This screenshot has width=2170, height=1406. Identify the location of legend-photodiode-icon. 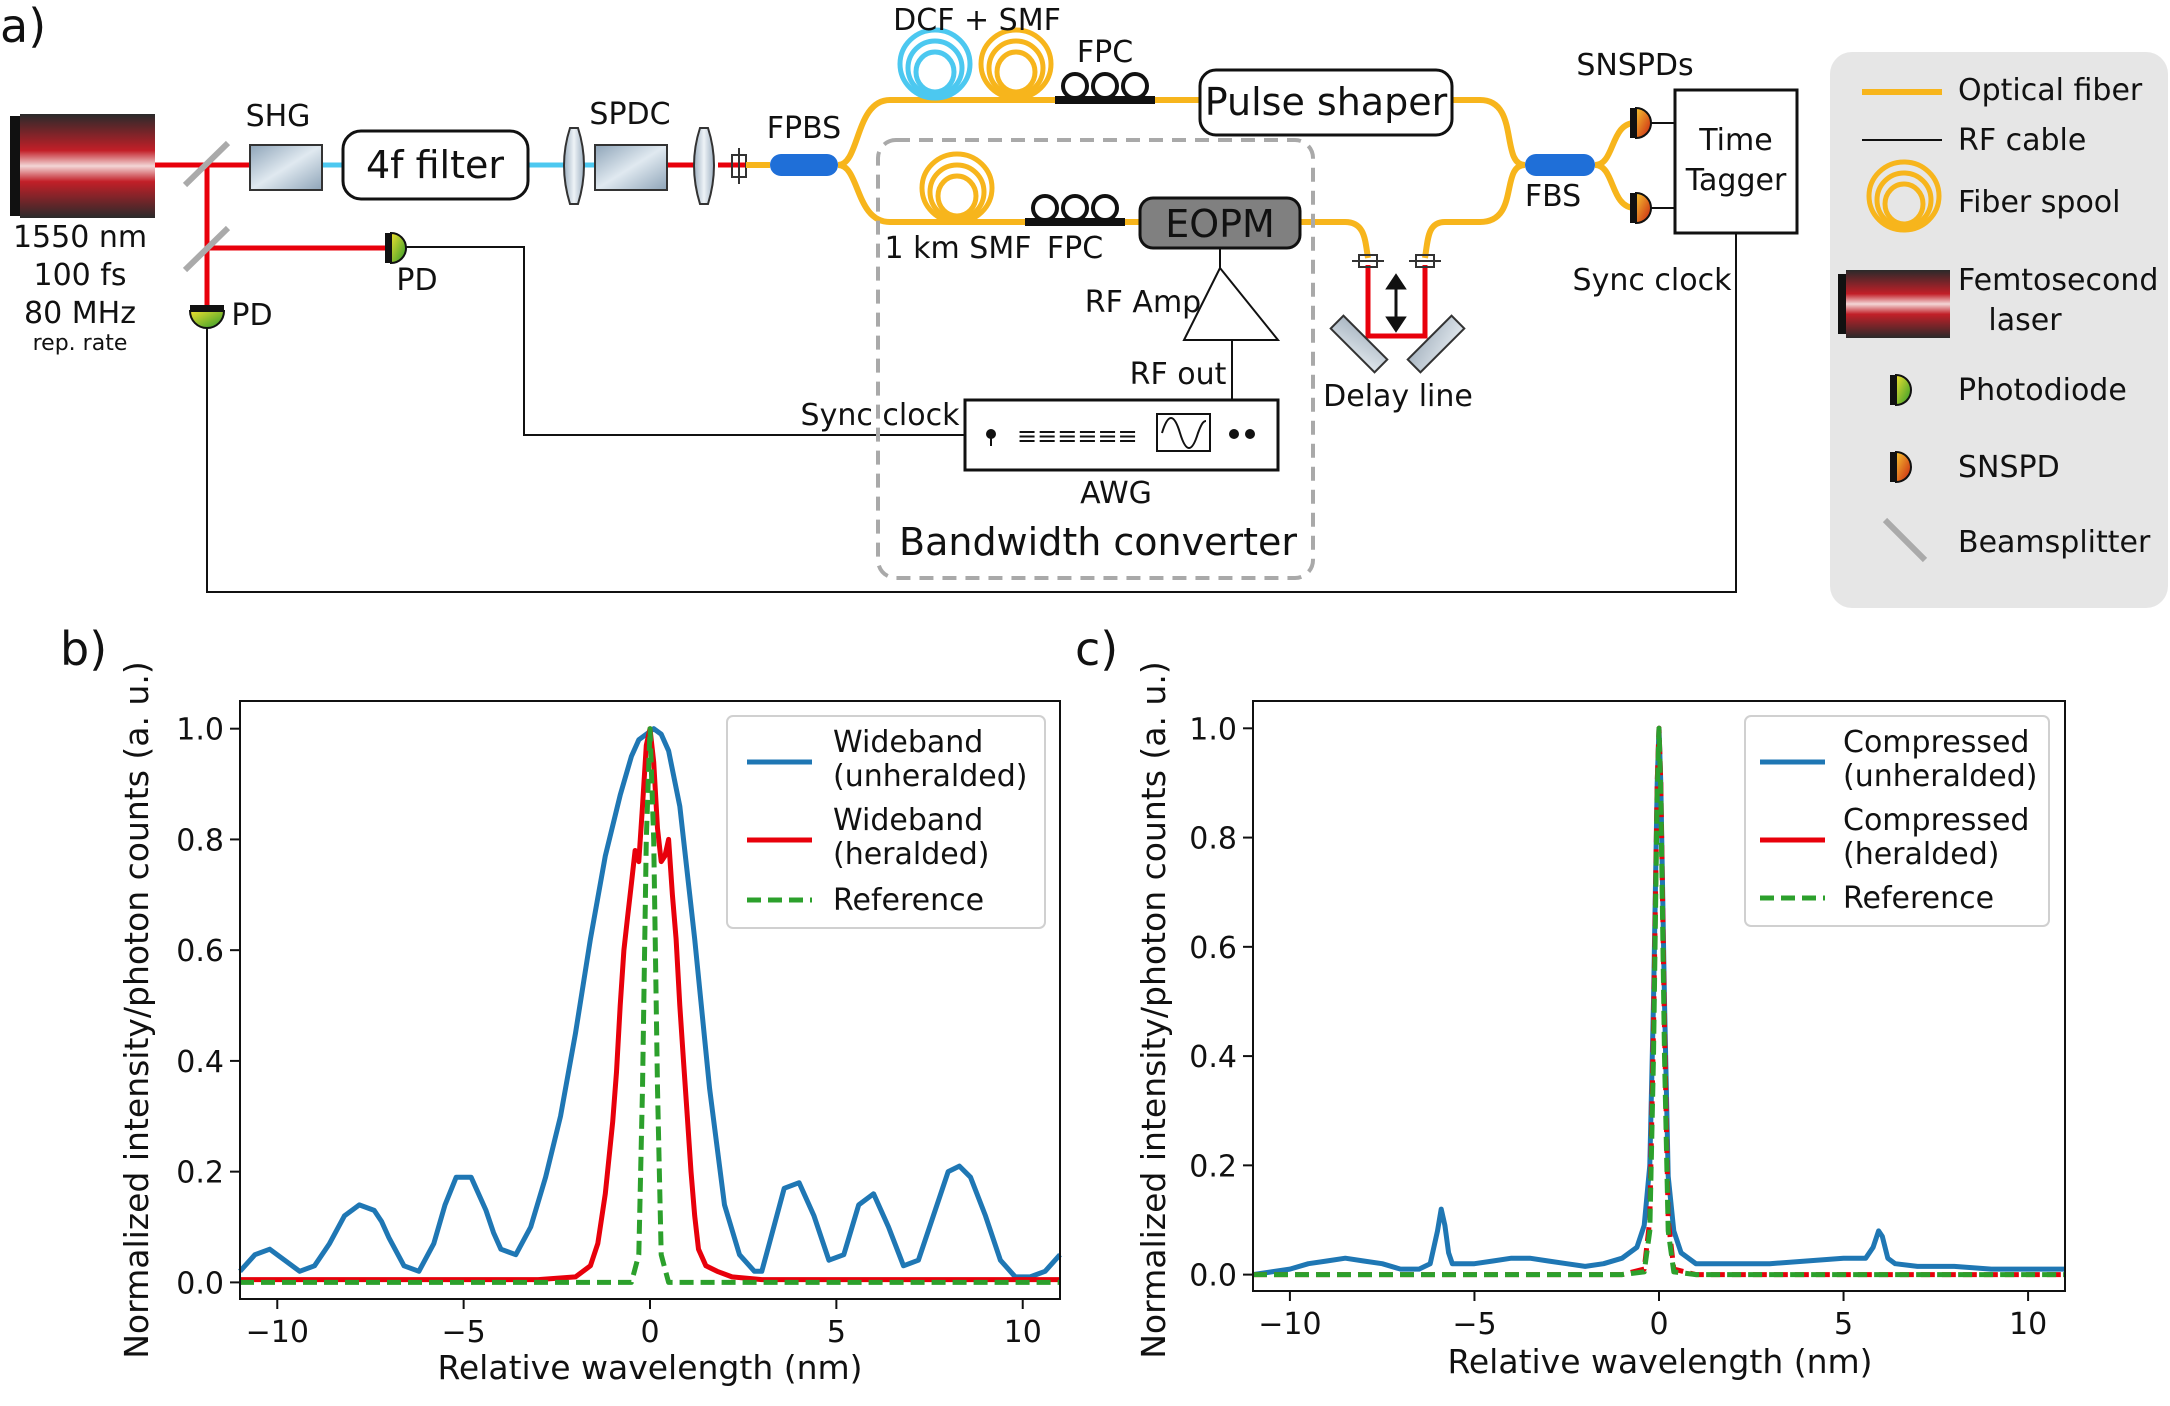
(1901, 390).